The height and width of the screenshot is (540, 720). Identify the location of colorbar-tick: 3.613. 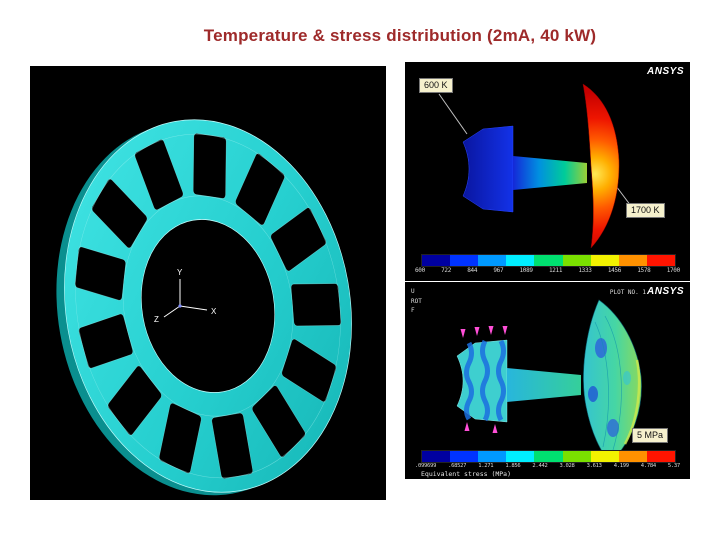
(594, 466).